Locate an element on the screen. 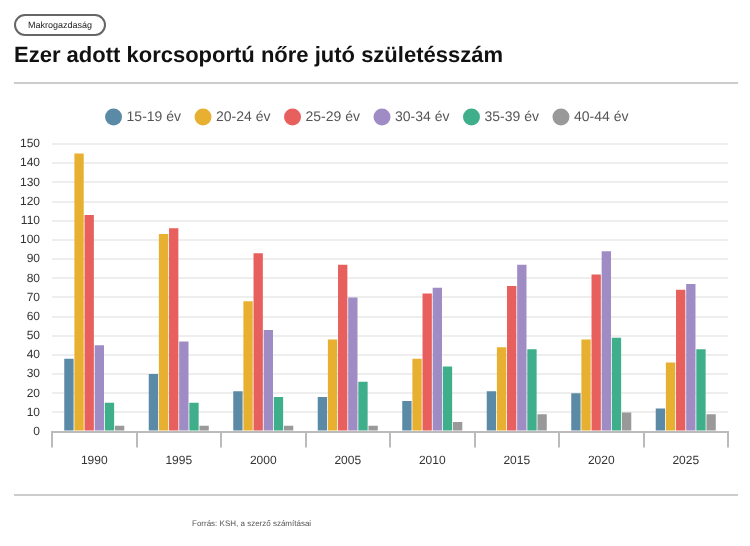 This screenshot has height=546, width=750. chart-title: Ezer adott korcsoportú nőre jutó születésszám is located at coordinates (258, 56).